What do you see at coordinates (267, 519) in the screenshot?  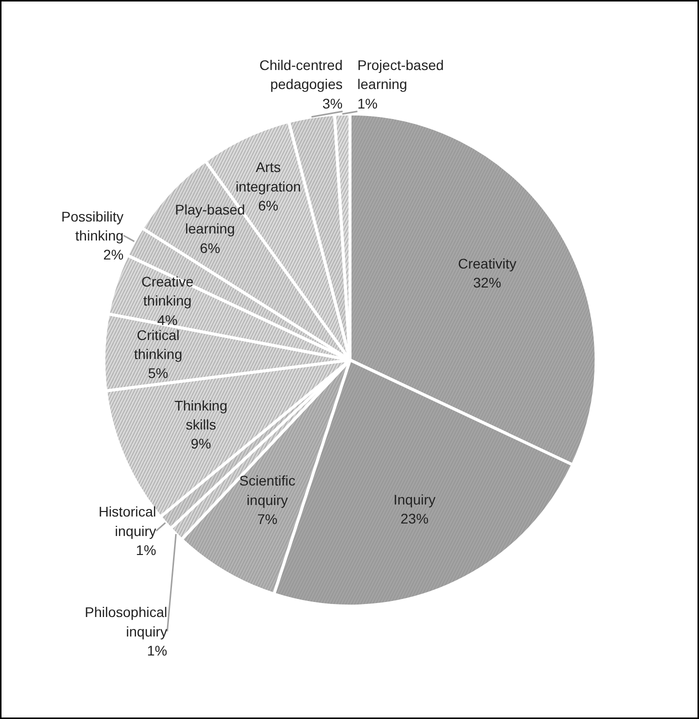 I see `data-label: 7%` at bounding box center [267, 519].